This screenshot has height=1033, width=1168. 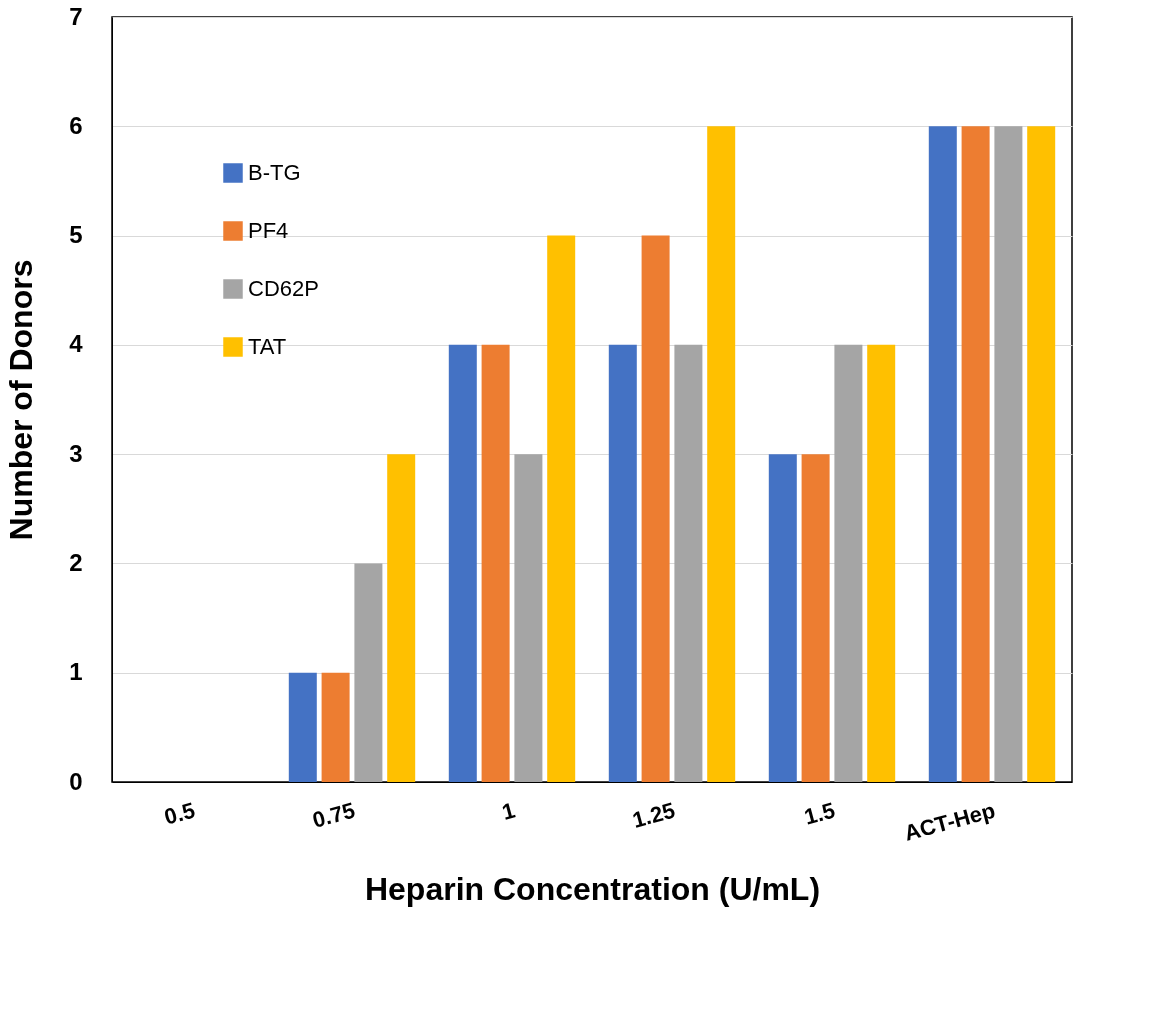 I want to click on x-tick-label: ACT-Hep, so click(x=949, y=821).